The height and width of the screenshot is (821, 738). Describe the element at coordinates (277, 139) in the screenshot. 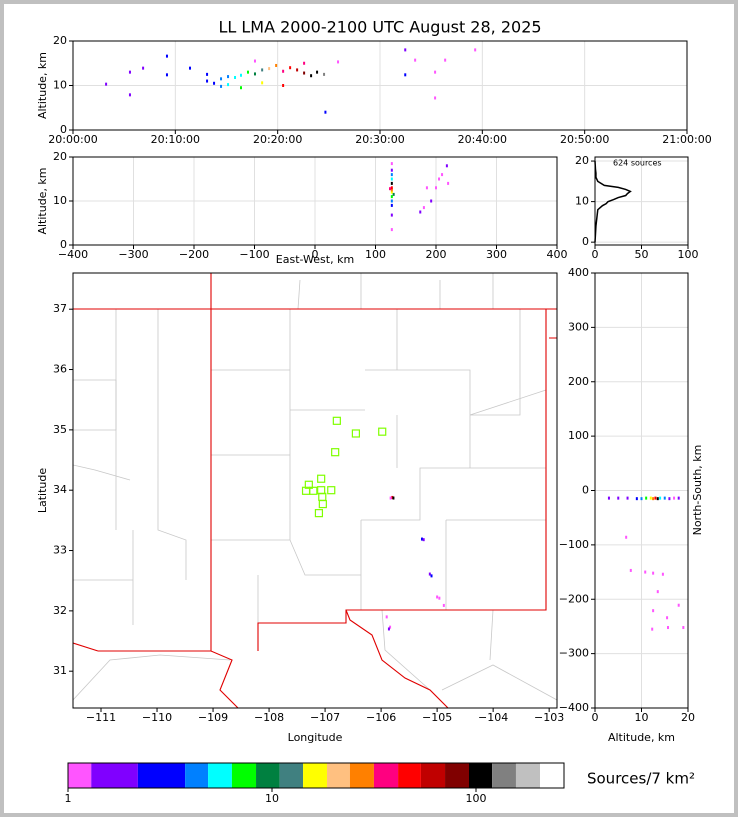

I see `x-tick-label: 20:20:00` at that location.